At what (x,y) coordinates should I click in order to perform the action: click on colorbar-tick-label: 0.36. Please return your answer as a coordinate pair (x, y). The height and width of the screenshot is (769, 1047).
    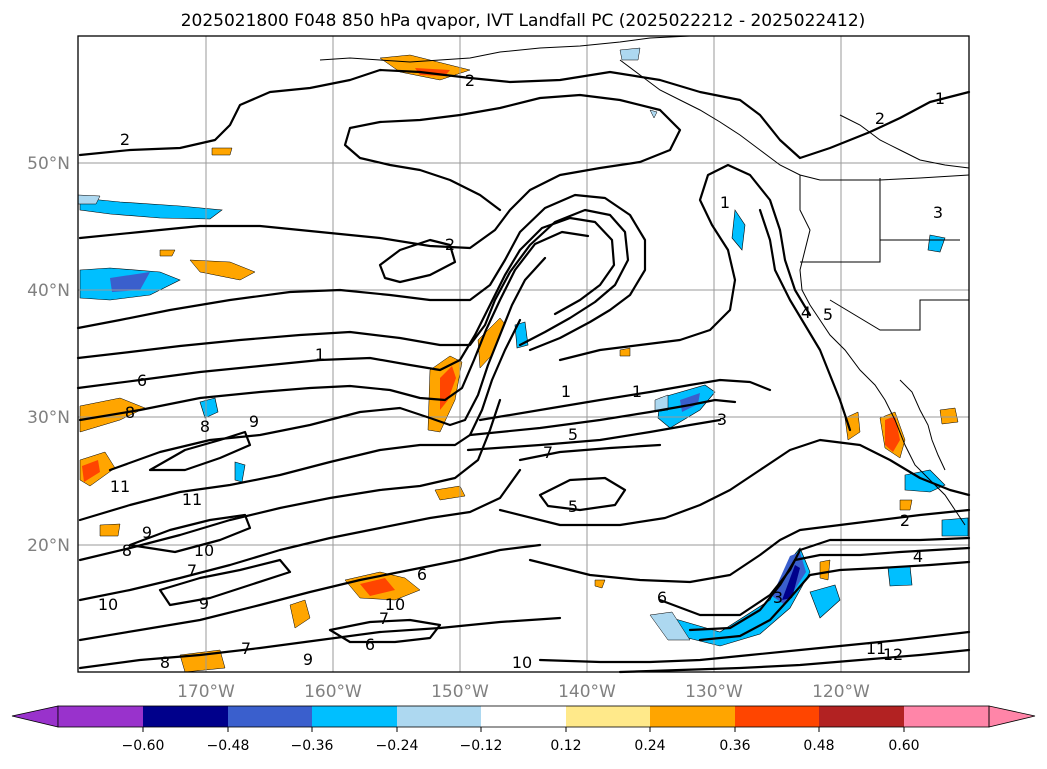
    Looking at the image, I should click on (734, 746).